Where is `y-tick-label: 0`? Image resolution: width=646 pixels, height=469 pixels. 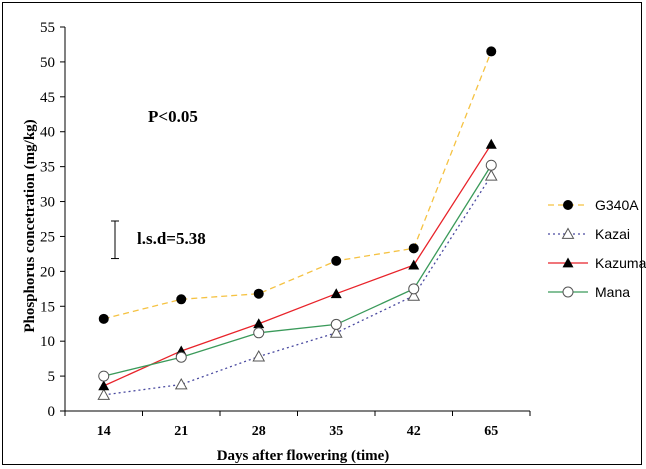 y-tick-label: 0 is located at coordinates (52, 412).